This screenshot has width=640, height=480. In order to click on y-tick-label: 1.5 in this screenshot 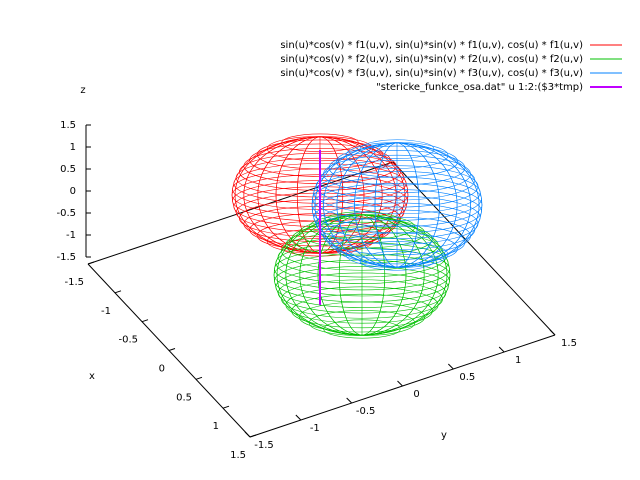, I will do `click(569, 343)`.